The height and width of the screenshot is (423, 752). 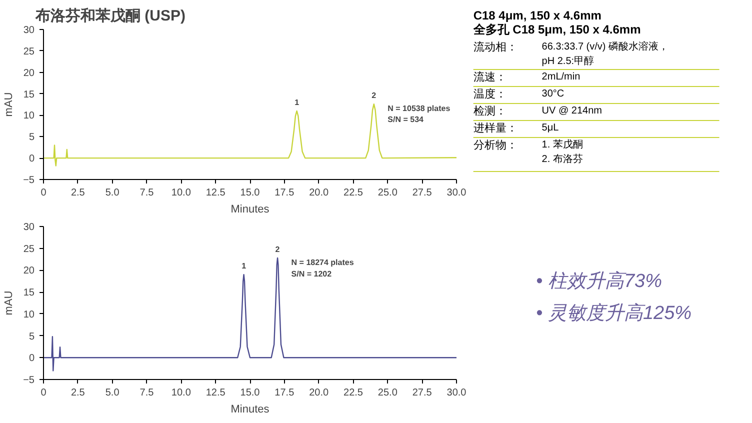 I want to click on text: • 柱效升高73%, so click(x=599, y=281).